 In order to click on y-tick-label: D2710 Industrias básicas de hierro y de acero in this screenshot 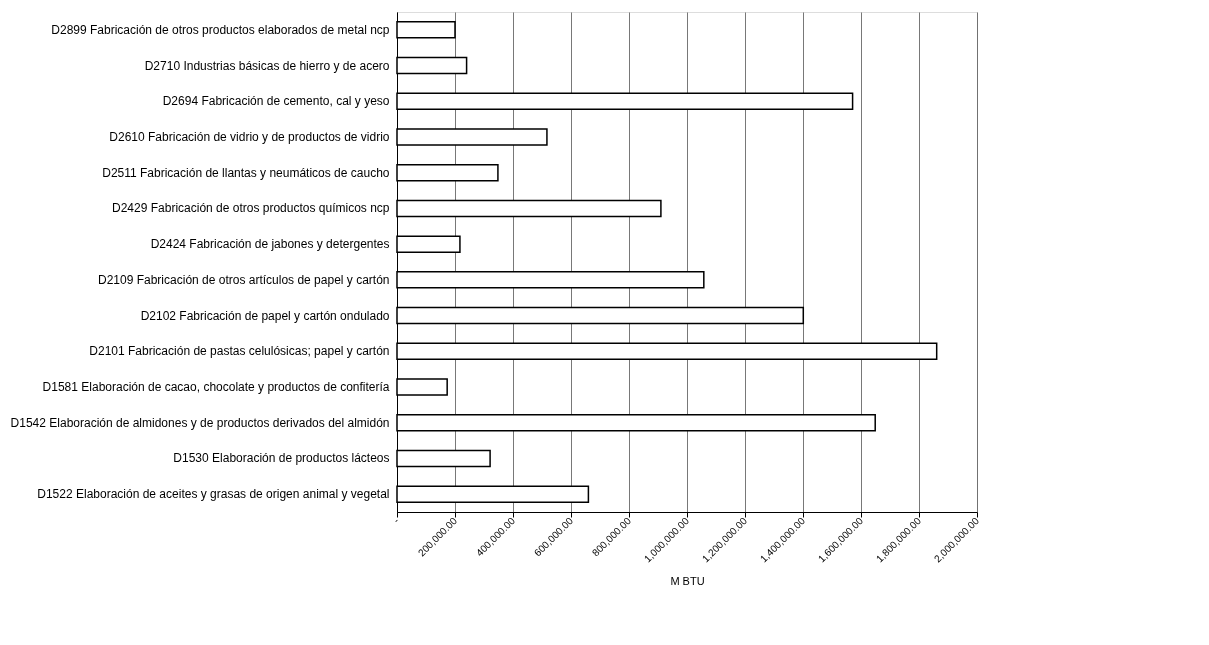, I will do `click(267, 65)`.